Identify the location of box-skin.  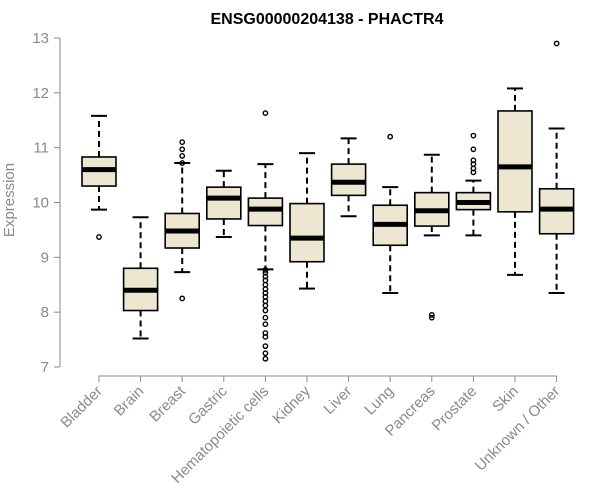
(515, 181).